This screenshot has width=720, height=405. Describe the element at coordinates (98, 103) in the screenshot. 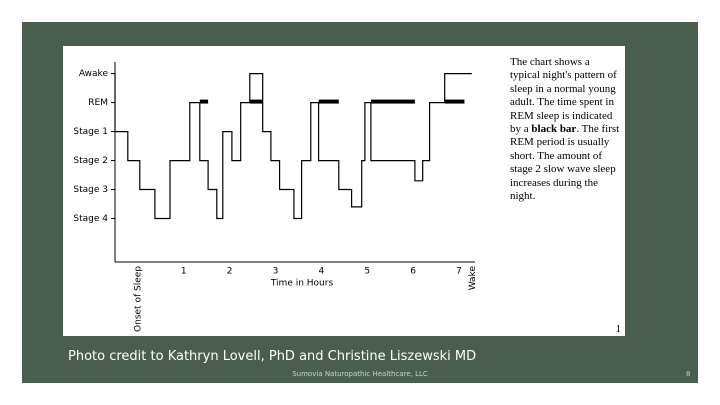

I see `y-tick-label: REM` at that location.